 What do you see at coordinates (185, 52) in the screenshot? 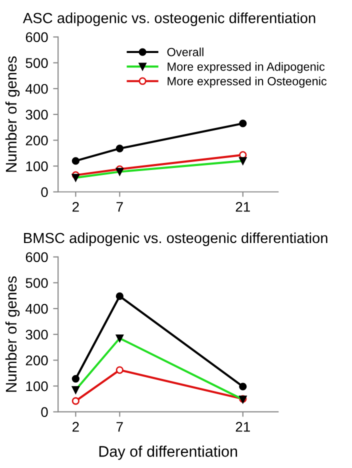
I see `legend-label: Overall` at bounding box center [185, 52].